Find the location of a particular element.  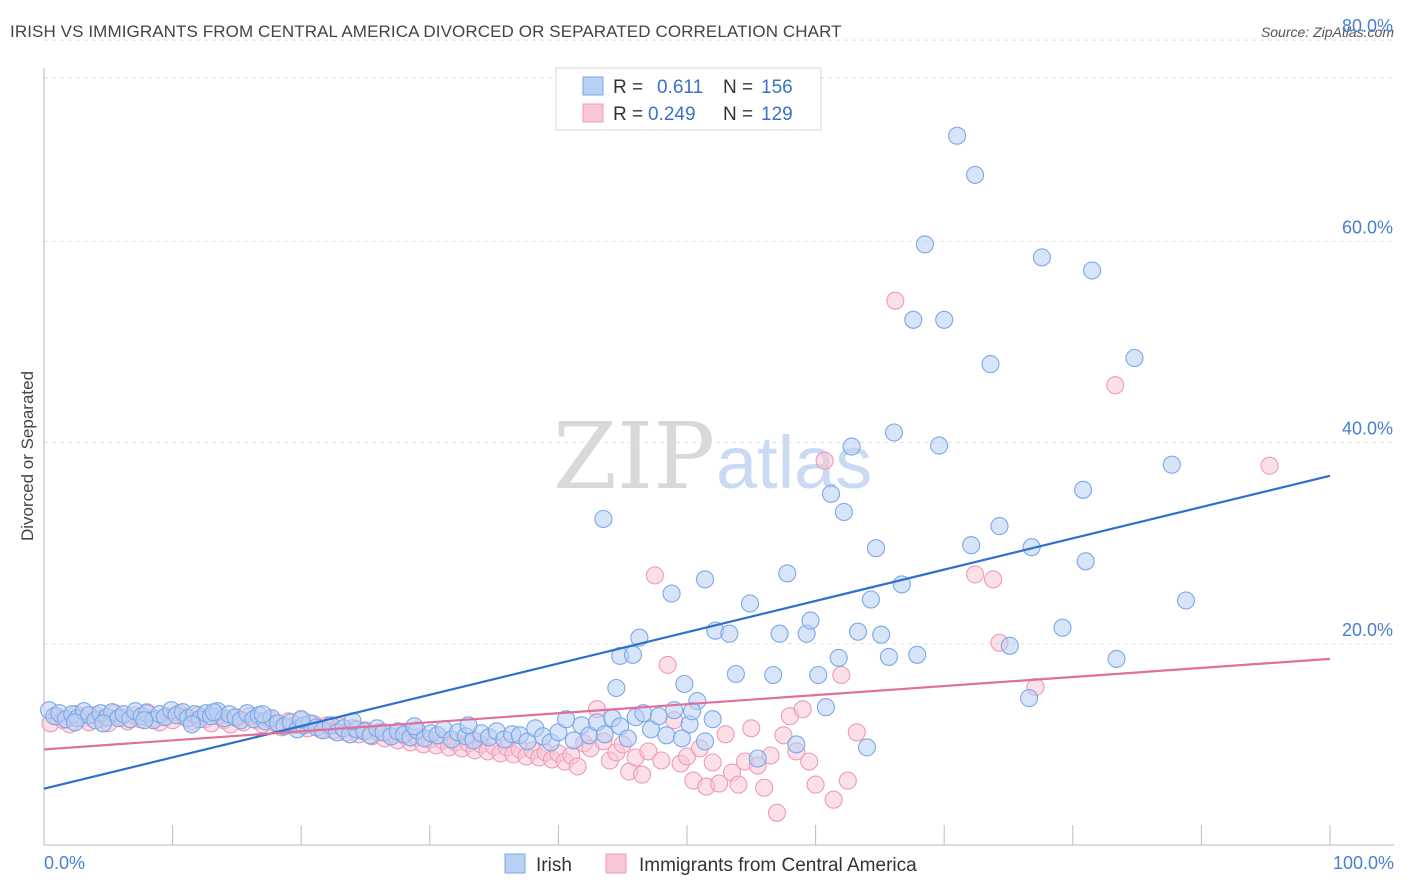

legend-r-label-irish: R = is located at coordinates (628, 87).